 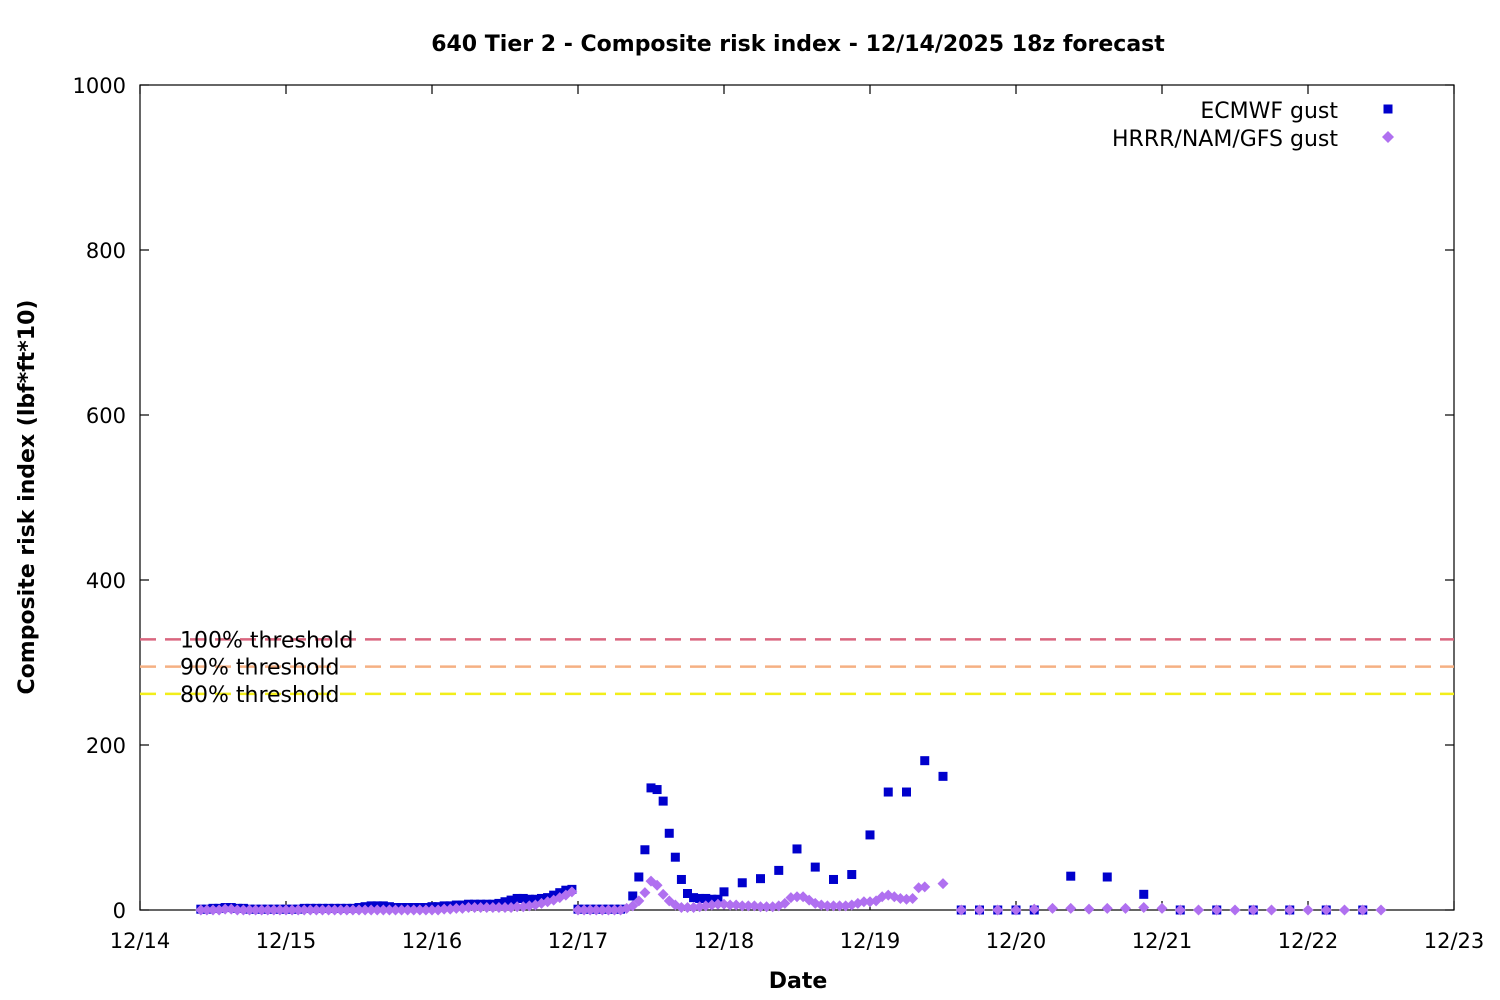 What do you see at coordinates (106, 251) in the screenshot?
I see `y-tick-label: 800` at bounding box center [106, 251].